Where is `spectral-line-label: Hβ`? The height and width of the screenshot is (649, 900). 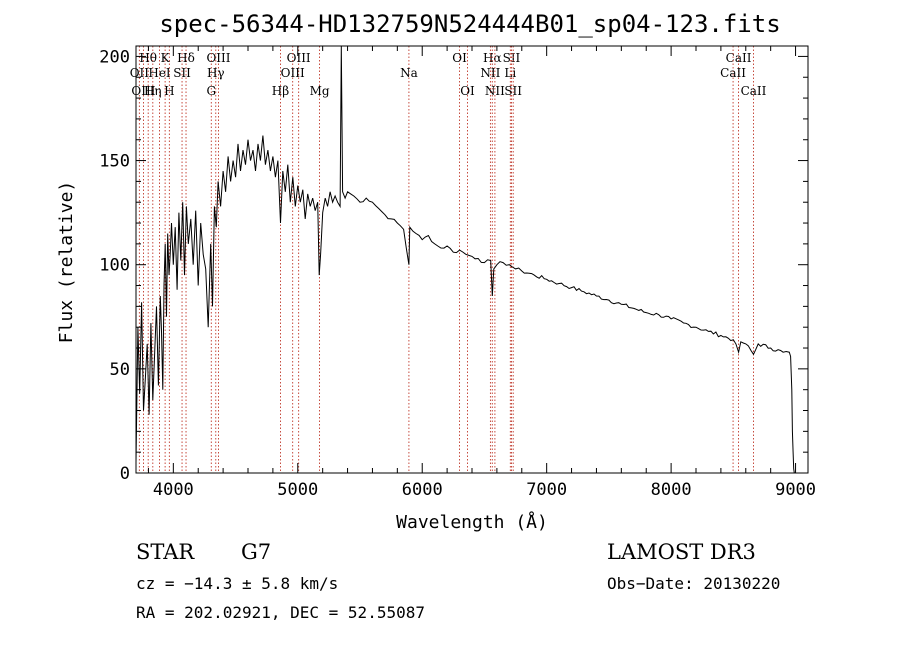
spectral-line-label: Hβ is located at coordinates (280, 91).